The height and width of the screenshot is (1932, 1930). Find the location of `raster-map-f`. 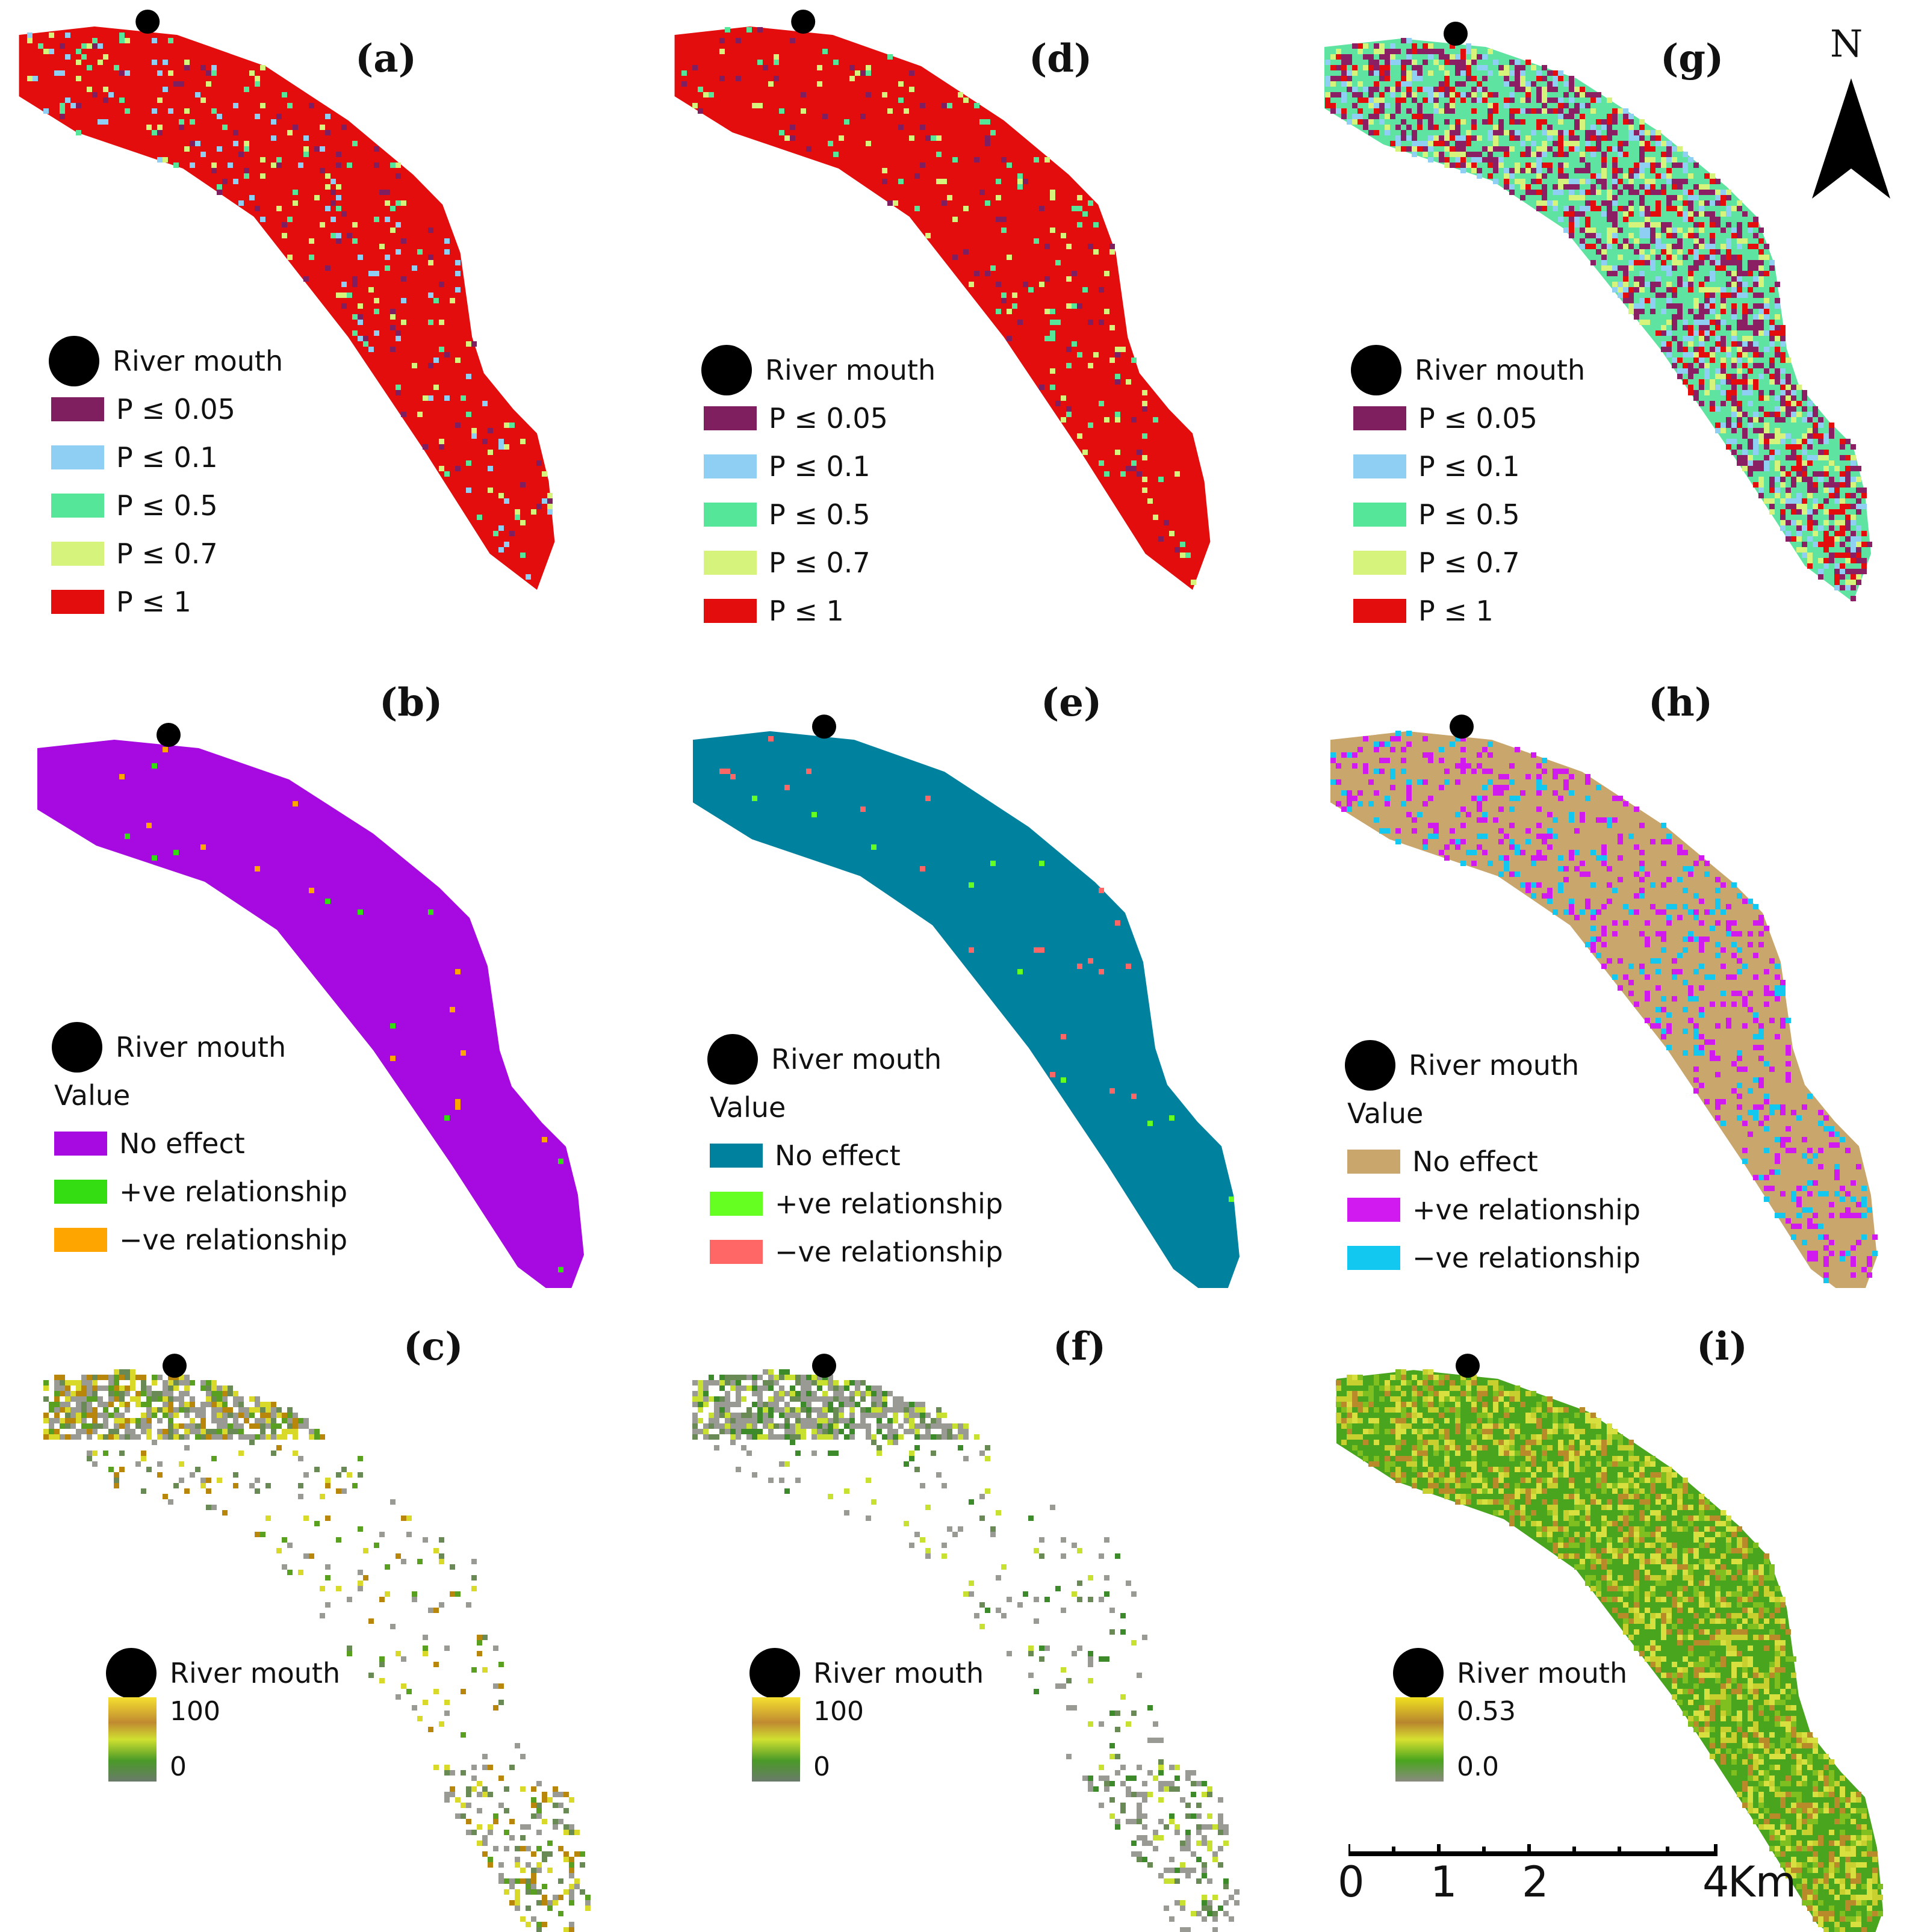

raster-map-f is located at coordinates (966, 1610).